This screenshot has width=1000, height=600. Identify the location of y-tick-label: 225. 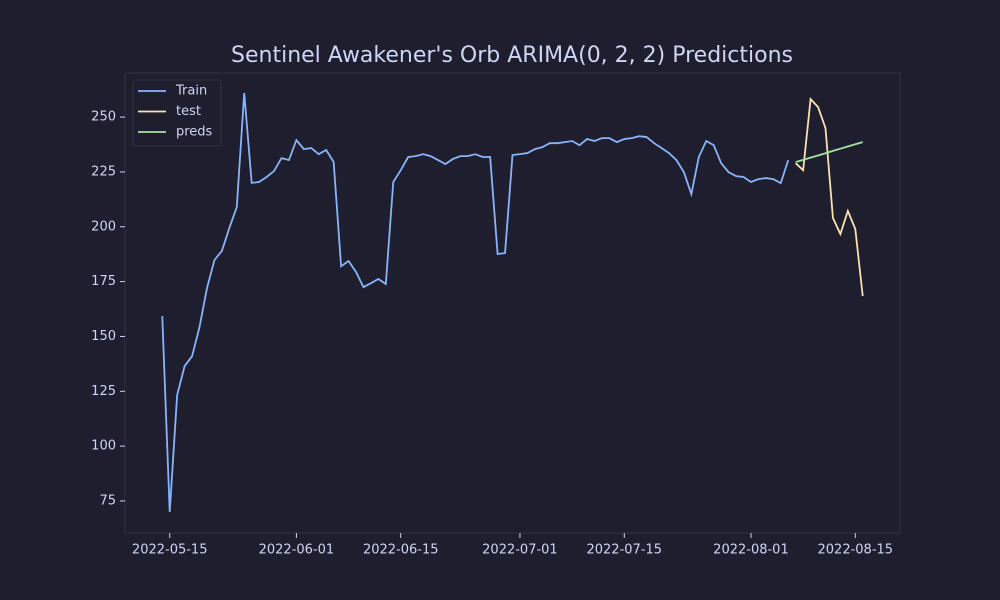
(103, 171).